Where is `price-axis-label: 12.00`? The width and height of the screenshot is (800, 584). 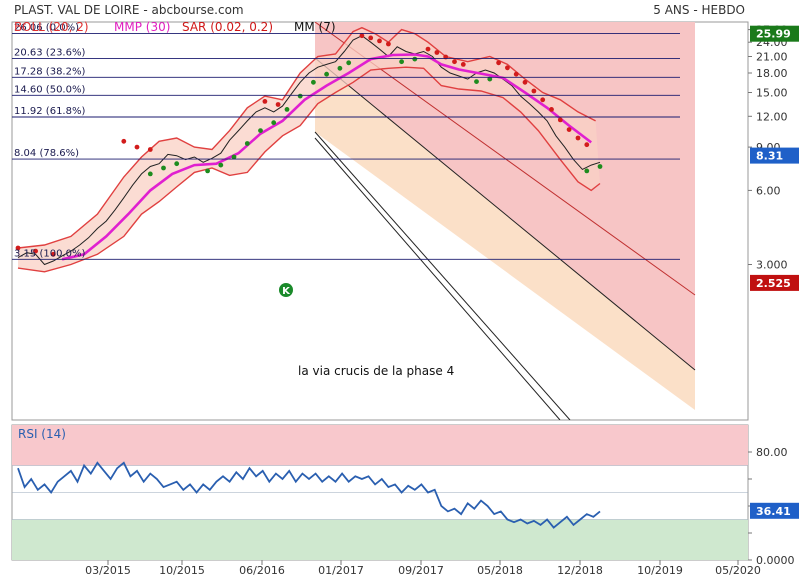 price-axis-label: 12.00 is located at coordinates (772, 116).